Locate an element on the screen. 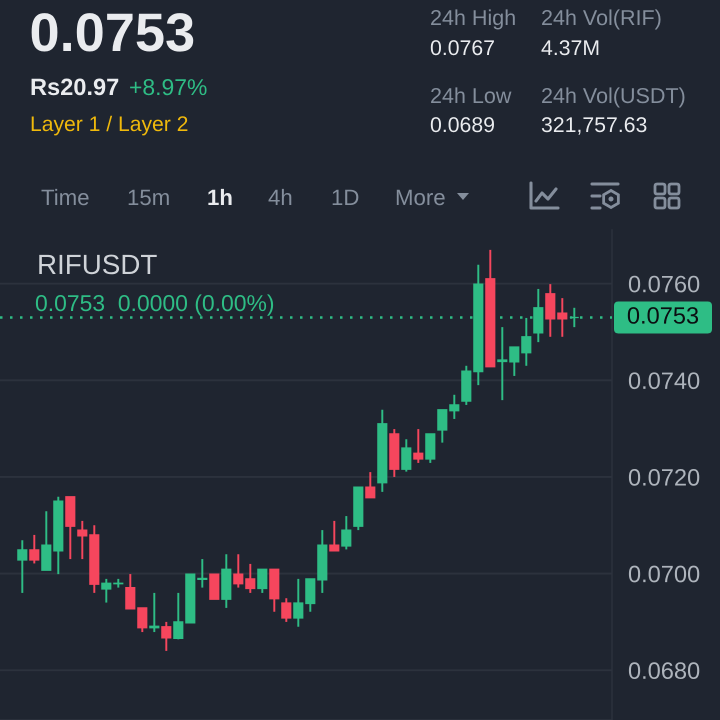  text: 15m is located at coordinates (148, 198).